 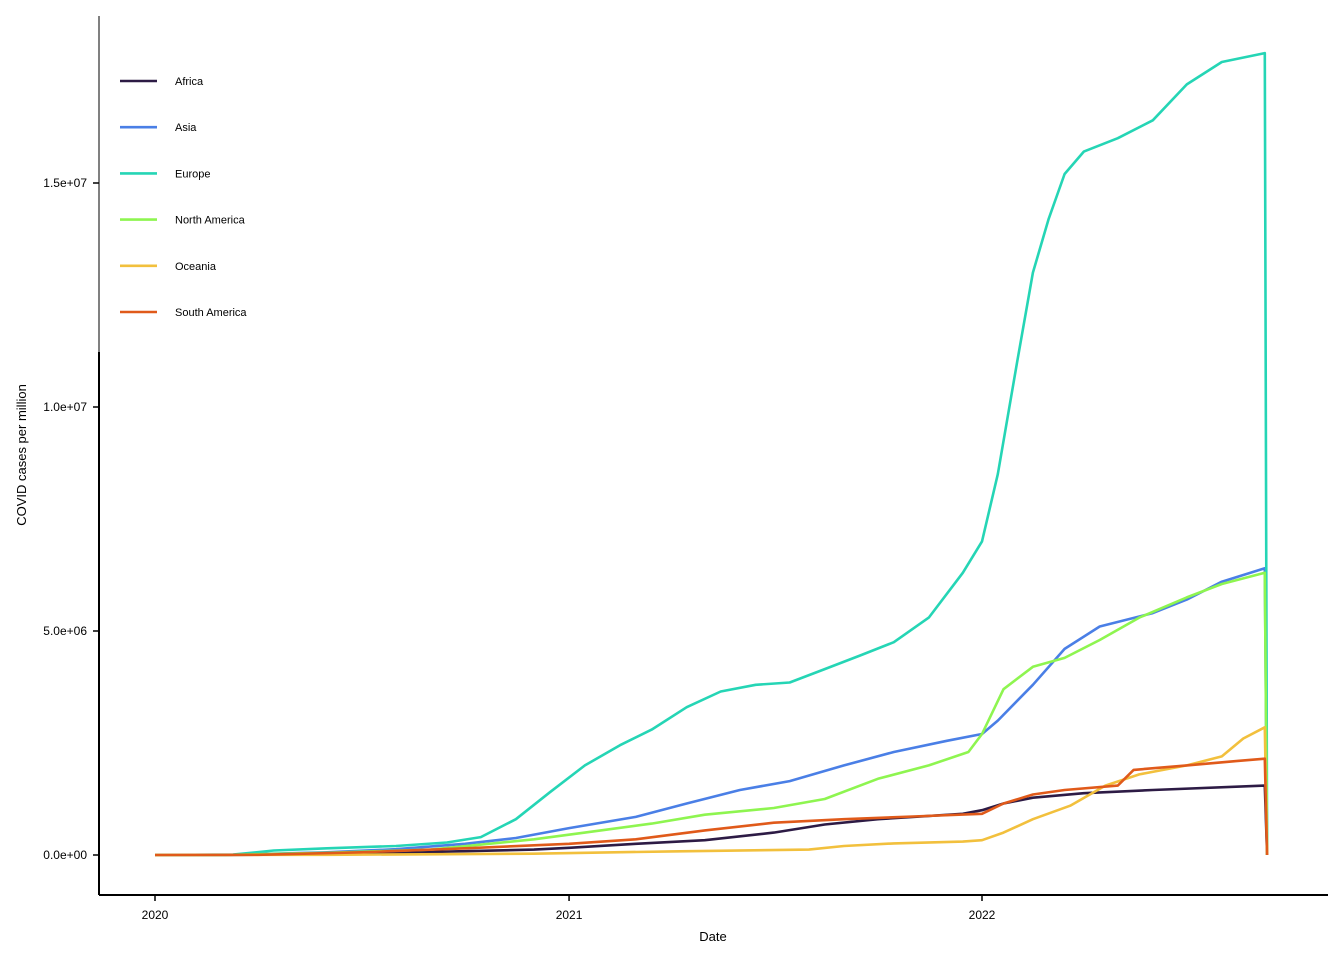 What do you see at coordinates (65, 855) in the screenshot?
I see `y-tick-label: 0.0e+00` at bounding box center [65, 855].